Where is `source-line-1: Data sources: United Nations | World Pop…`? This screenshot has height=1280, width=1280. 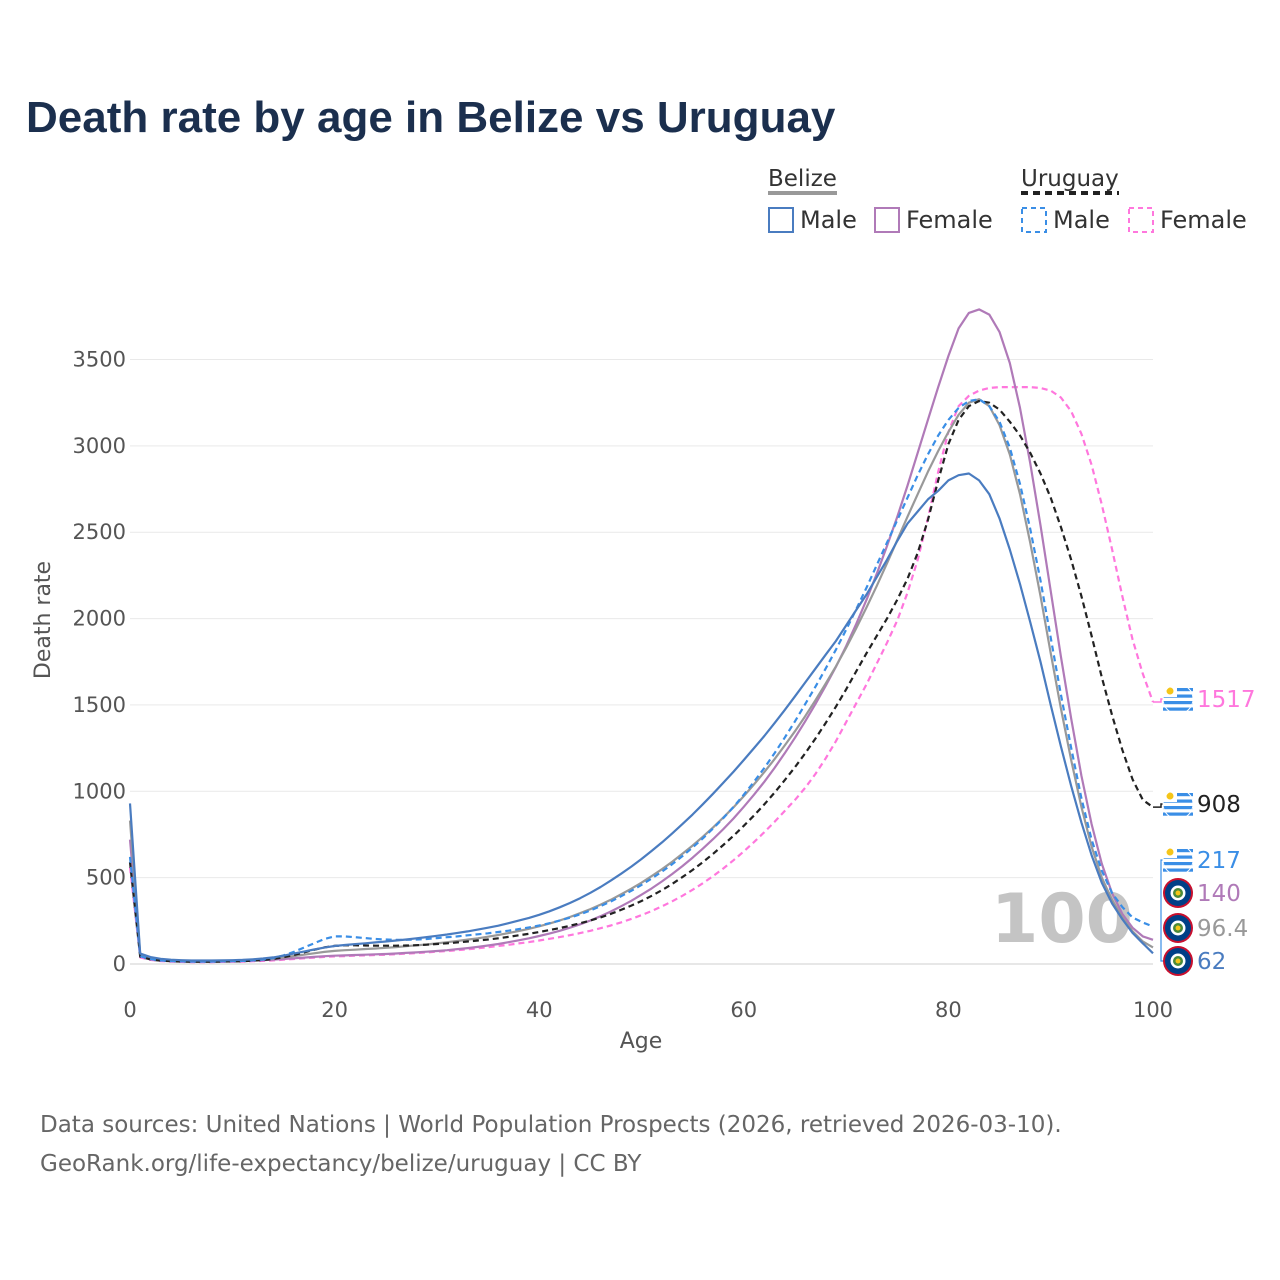 source-line-1: Data sources: United Nations | World Pop… is located at coordinates (551, 1125).